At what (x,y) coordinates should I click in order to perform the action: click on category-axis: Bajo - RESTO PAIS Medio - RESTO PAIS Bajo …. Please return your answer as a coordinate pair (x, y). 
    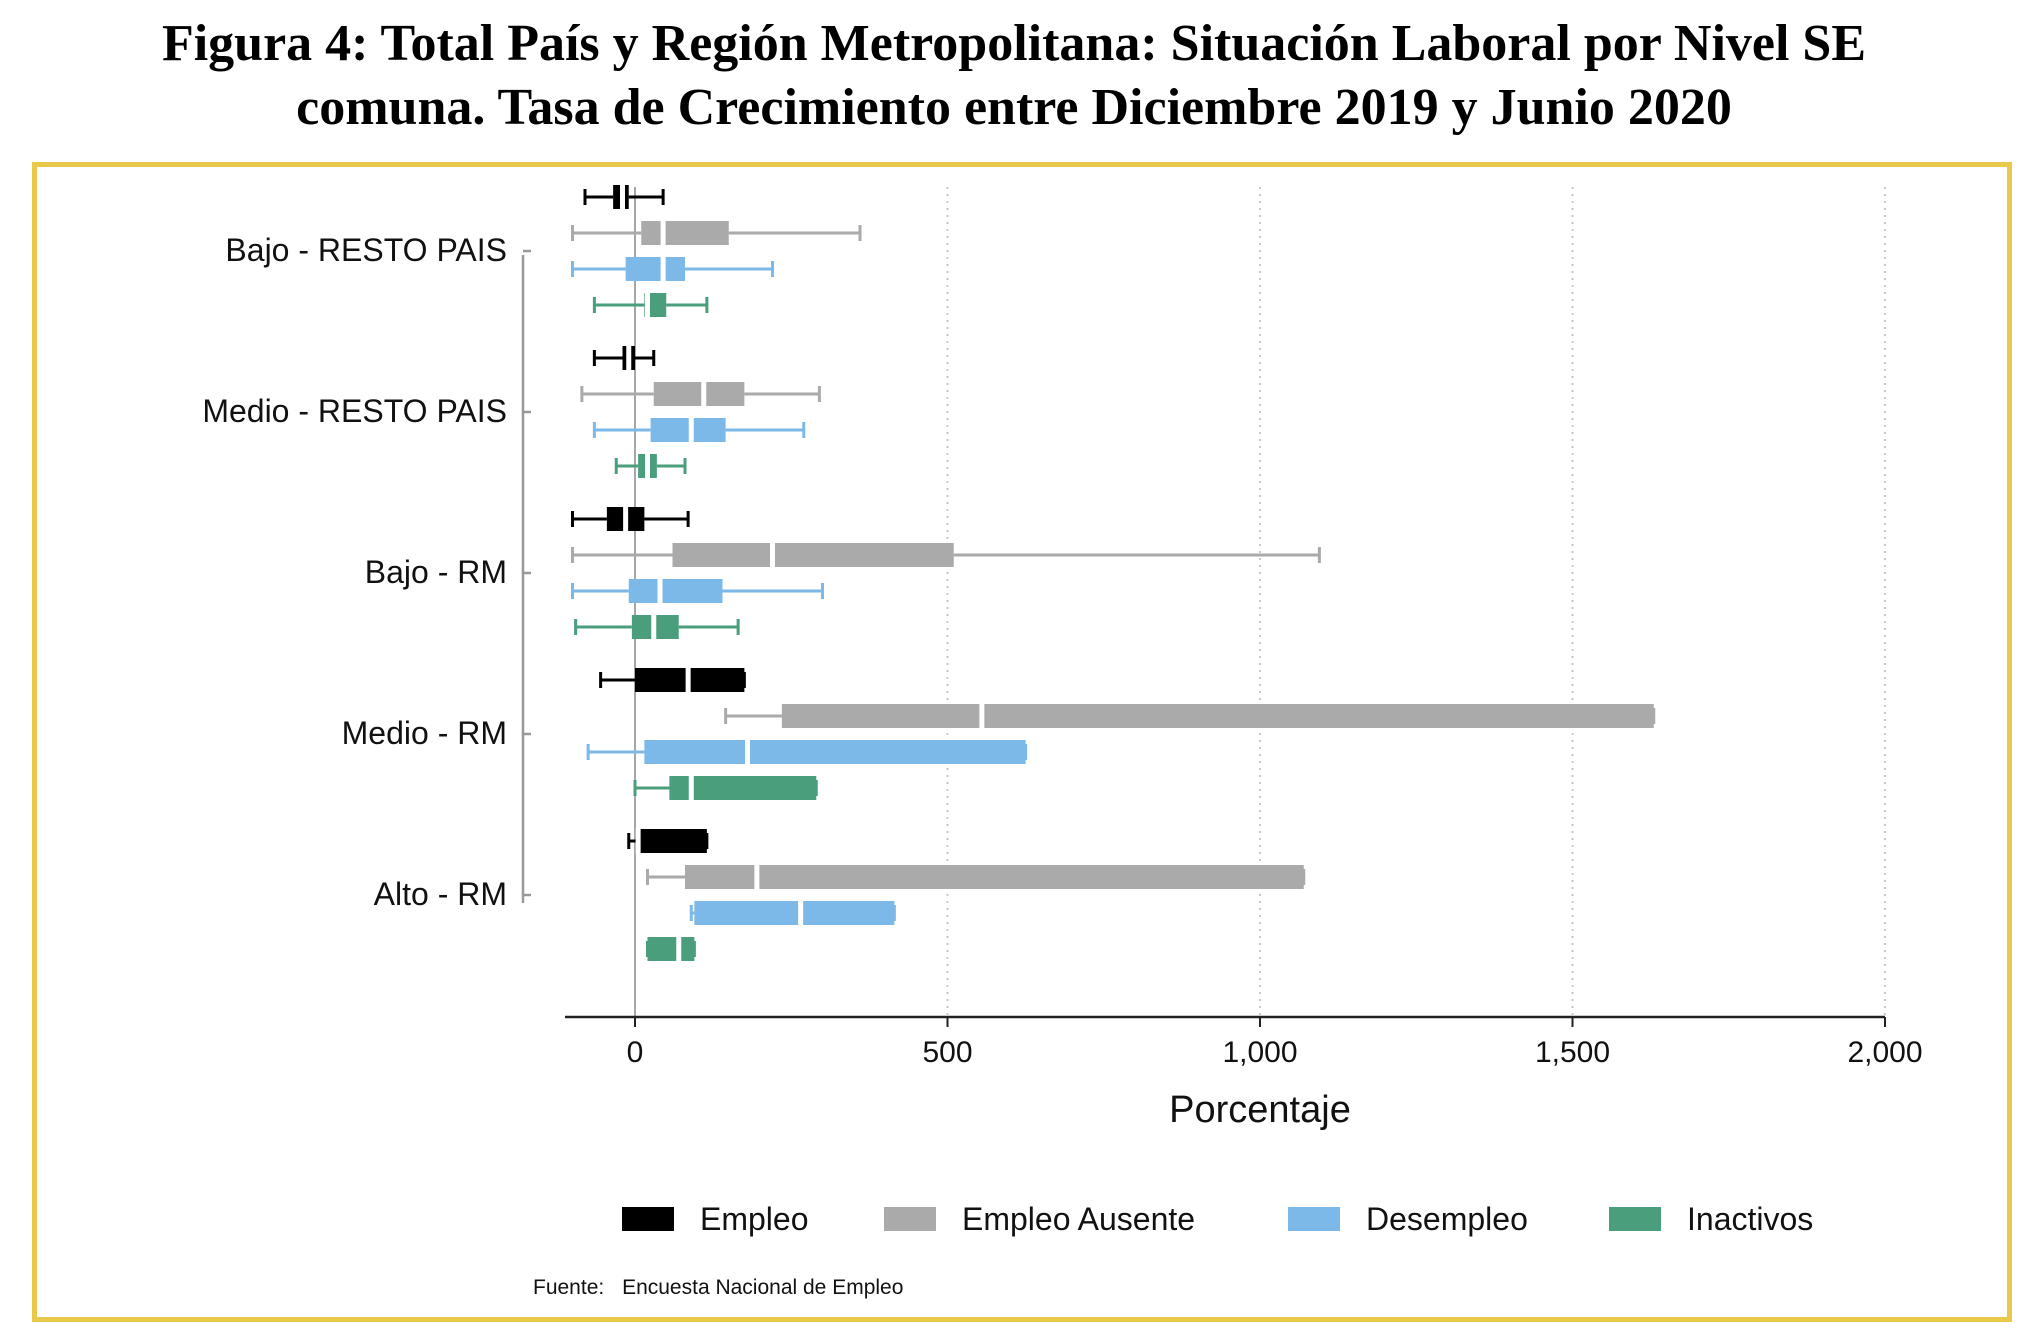
    Looking at the image, I should click on (366, 572).